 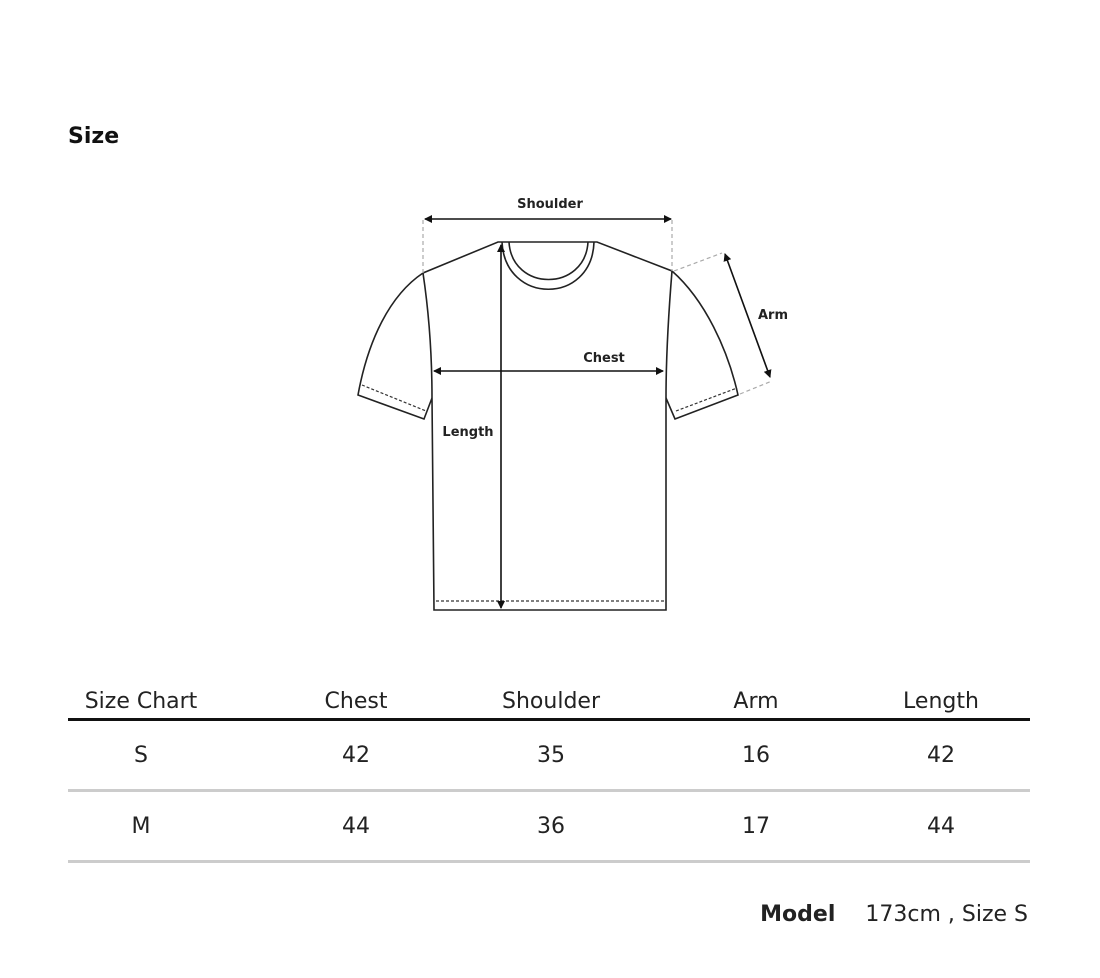 I want to click on arm-cell: 16, so click(x=756, y=755).